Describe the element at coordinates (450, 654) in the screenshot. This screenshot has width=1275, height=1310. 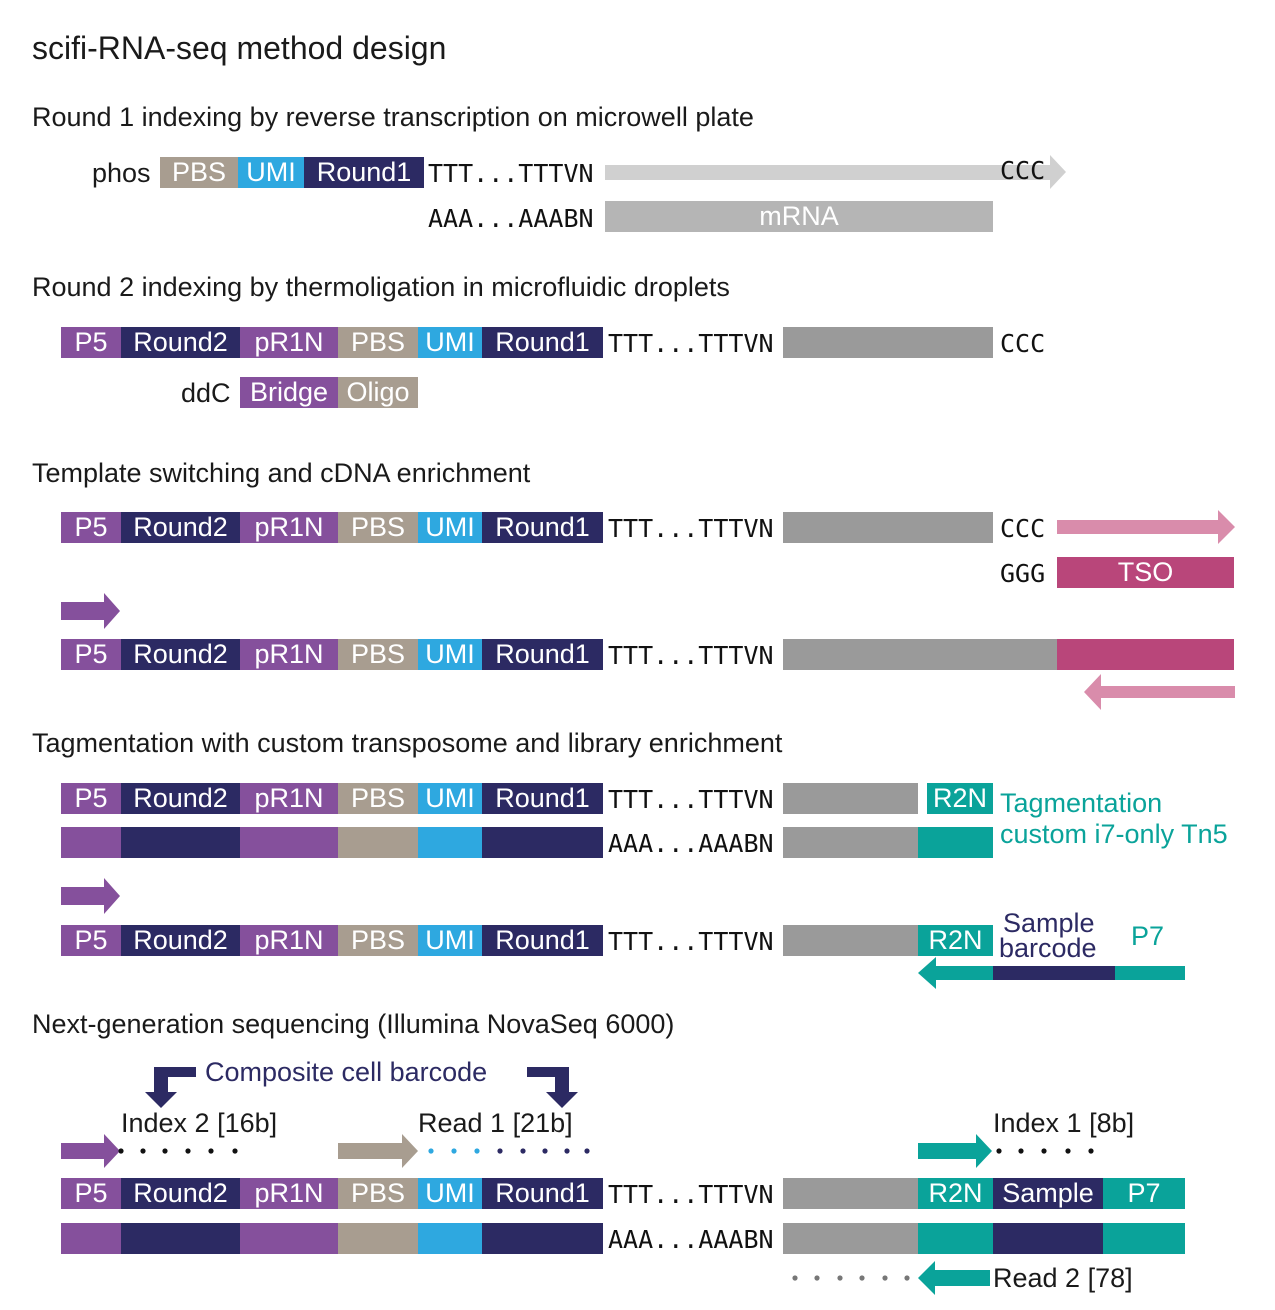
I see `s3b-umi-segment: UMI` at that location.